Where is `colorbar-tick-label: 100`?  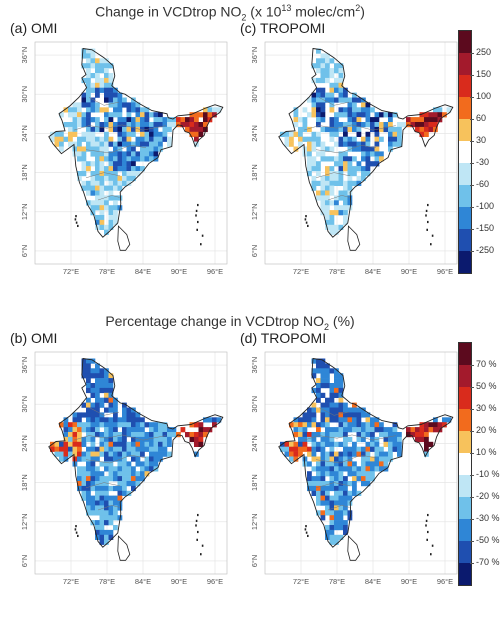
colorbar-tick-label: 100 is located at coordinates (484, 96).